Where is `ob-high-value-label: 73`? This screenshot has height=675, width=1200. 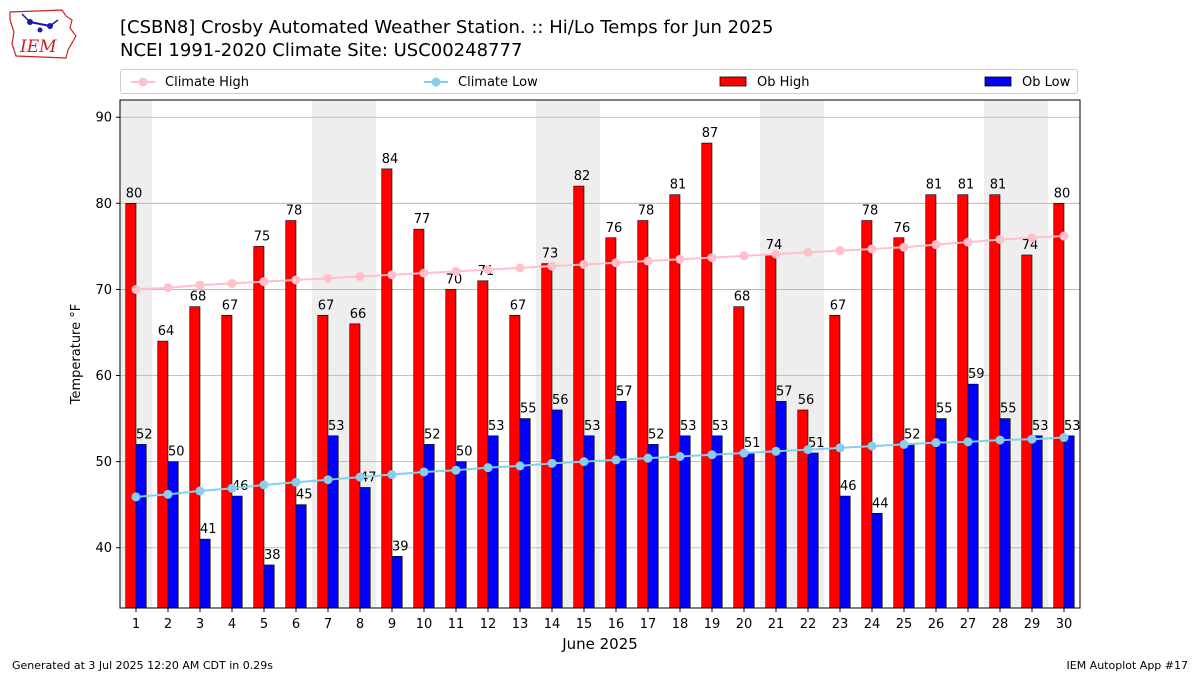 ob-high-value-label: 73 is located at coordinates (550, 254).